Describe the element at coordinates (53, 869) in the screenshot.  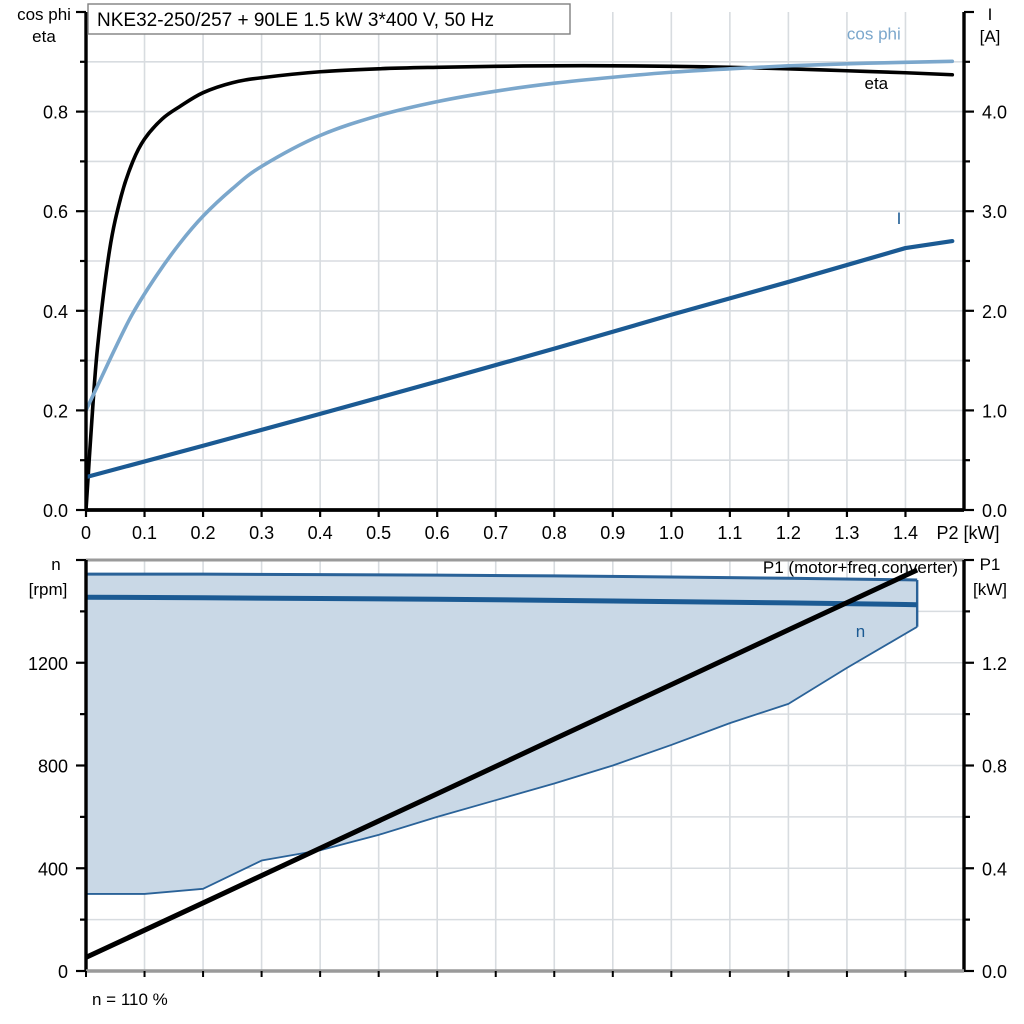
I see `lower-ytick-label: 400` at that location.